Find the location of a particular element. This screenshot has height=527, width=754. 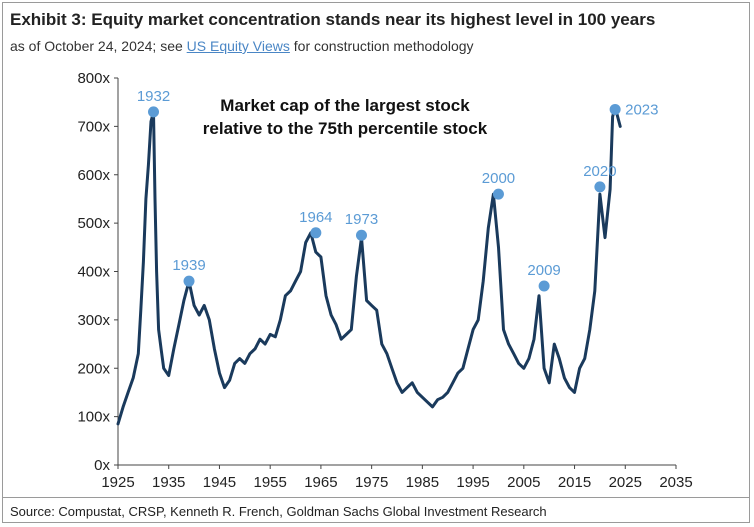

y-tick-label: 200x is located at coordinates (93, 368).